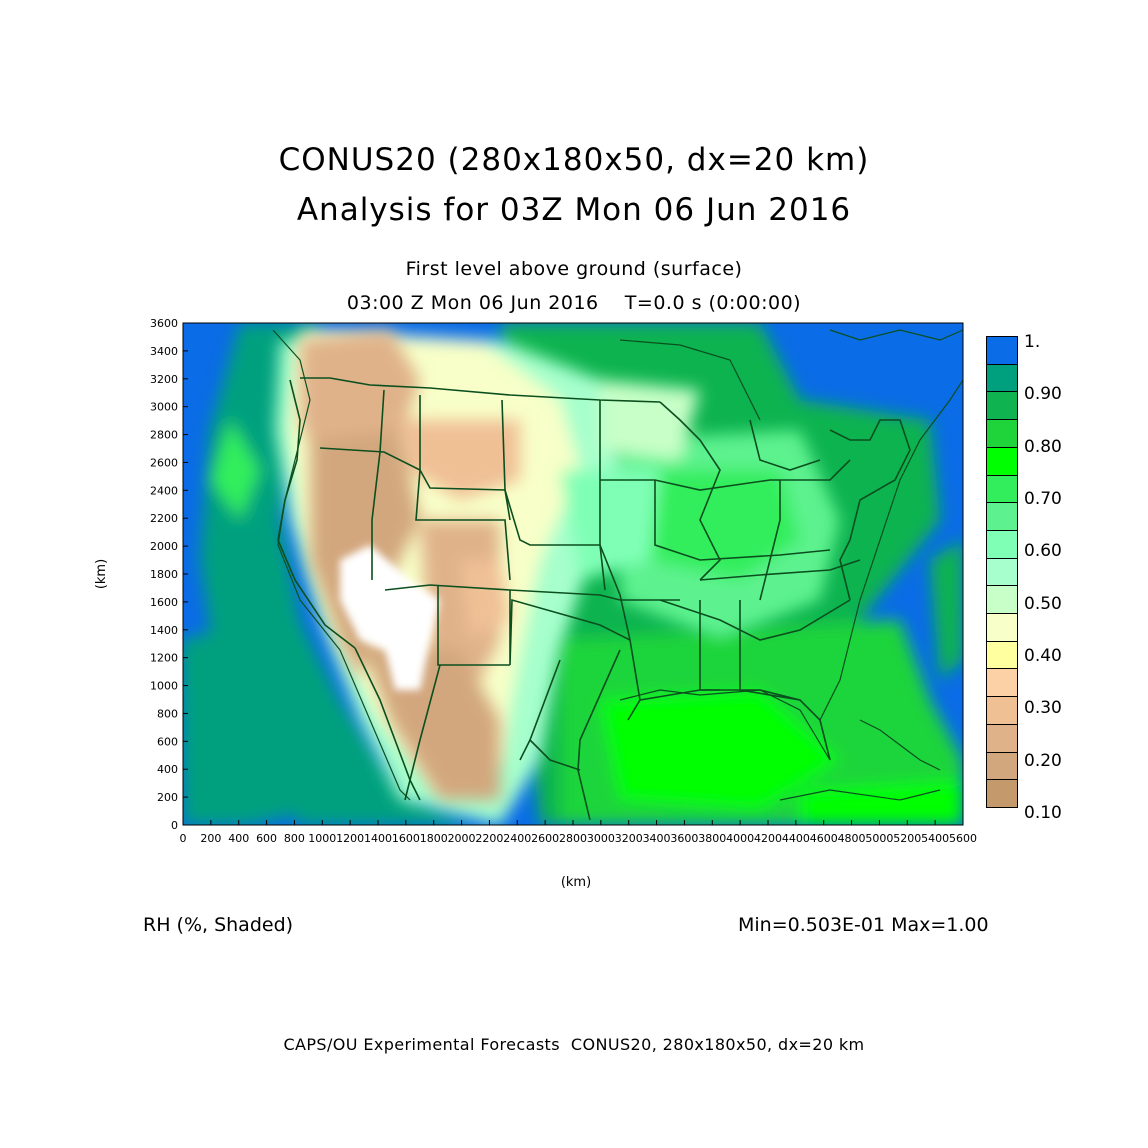 The image size is (1148, 1148). What do you see at coordinates (164, 658) in the screenshot?
I see `y-tick-label: 1200` at bounding box center [164, 658].